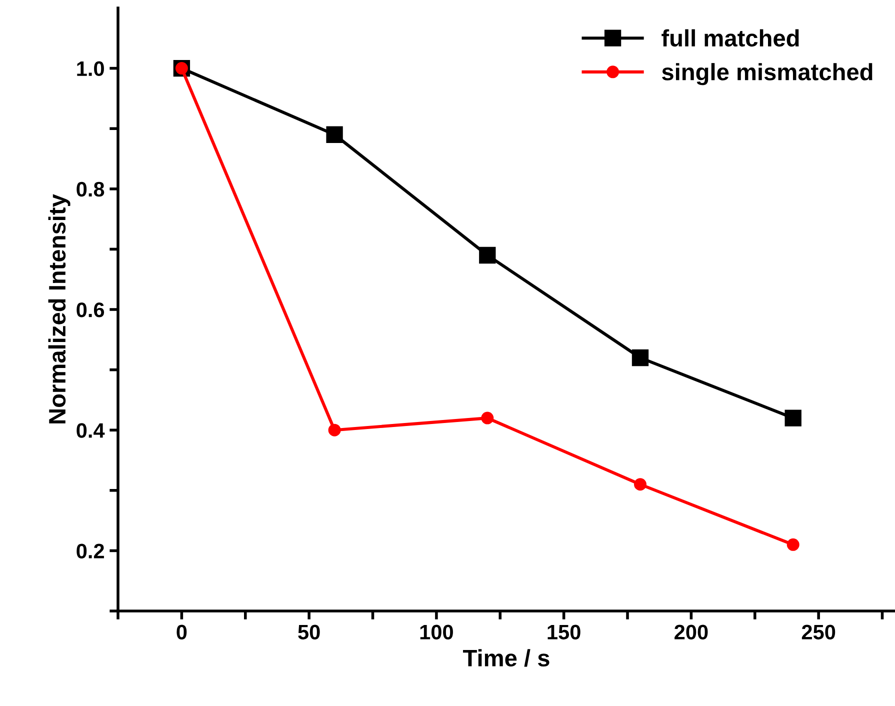 Image resolution: width=895 pixels, height=706 pixels. What do you see at coordinates (691, 632) in the screenshot?
I see `x-tick-label: 200` at bounding box center [691, 632].